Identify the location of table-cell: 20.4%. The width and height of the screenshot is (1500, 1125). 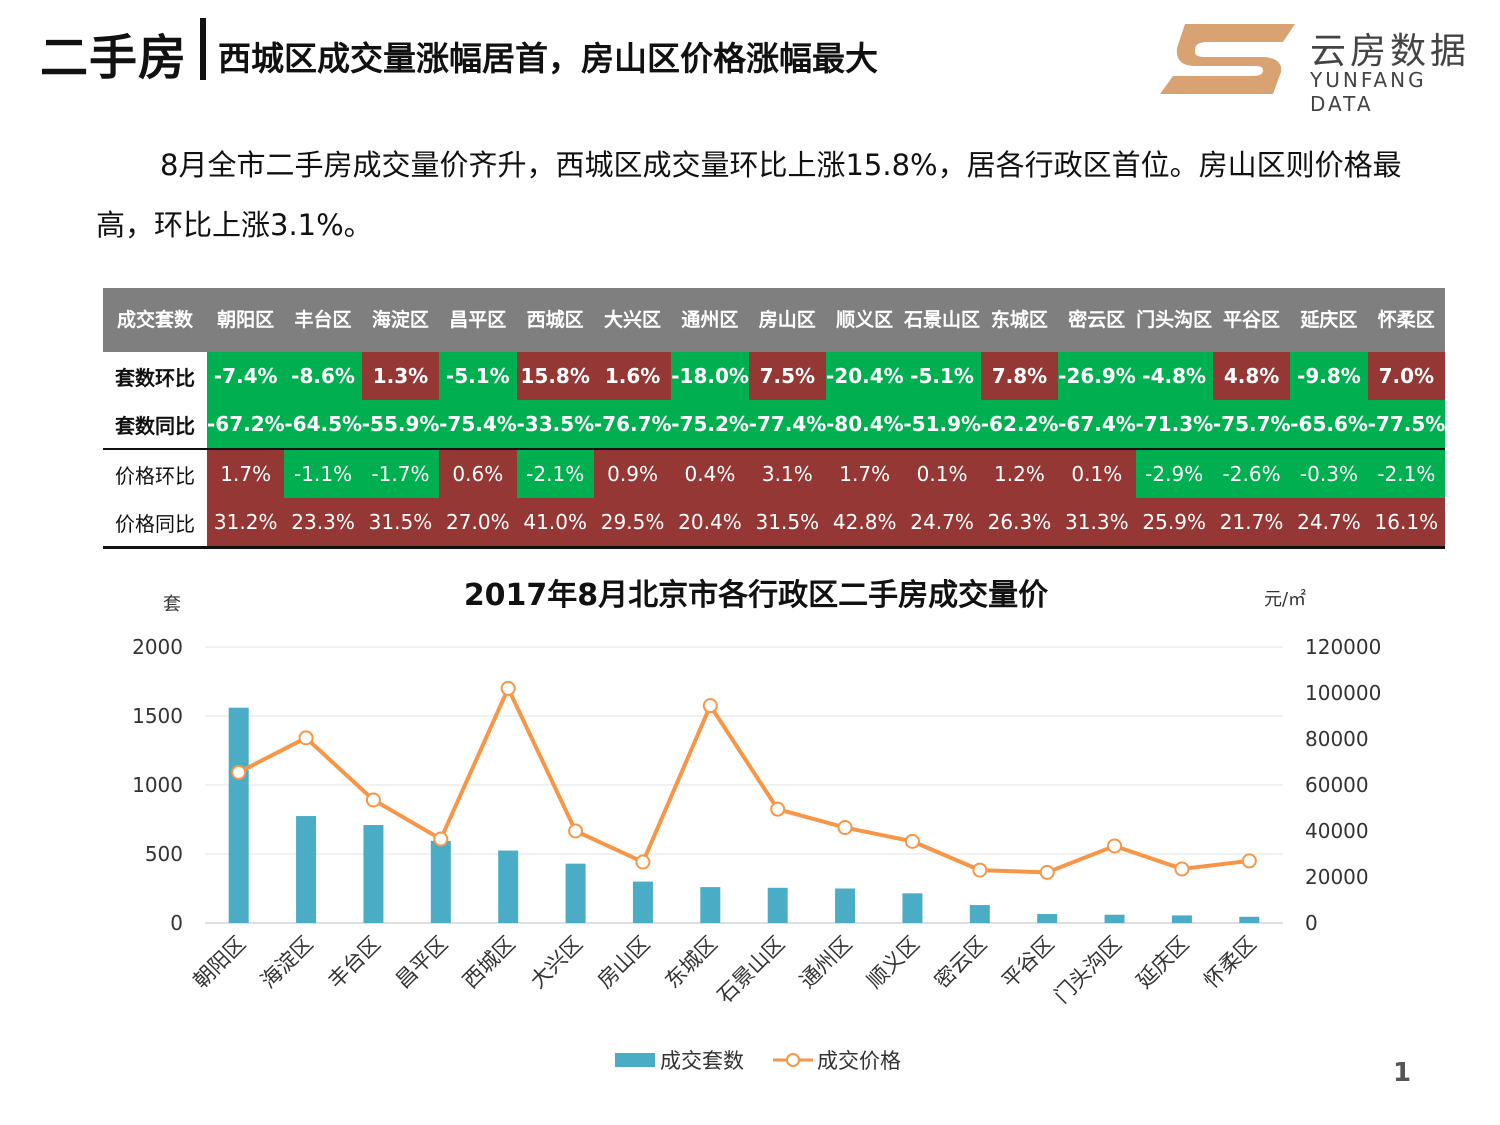
(710, 523).